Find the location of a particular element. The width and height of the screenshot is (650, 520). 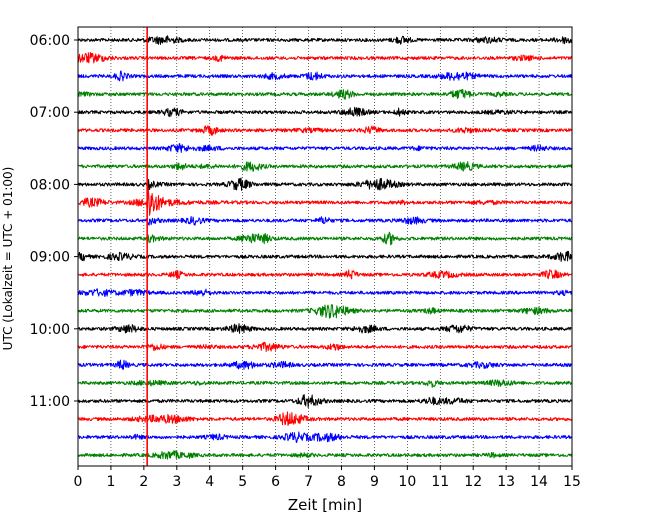

y-axis-label: UTC (Lokalzeit = UTC + 01:00) is located at coordinates (8, 259).